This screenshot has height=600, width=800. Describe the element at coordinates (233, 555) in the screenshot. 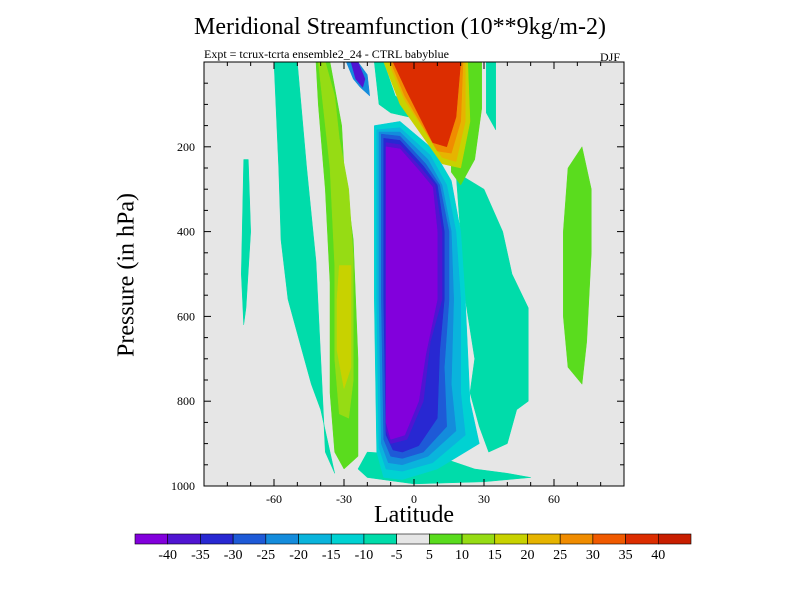

I see `colorbar-label: -30` at that location.